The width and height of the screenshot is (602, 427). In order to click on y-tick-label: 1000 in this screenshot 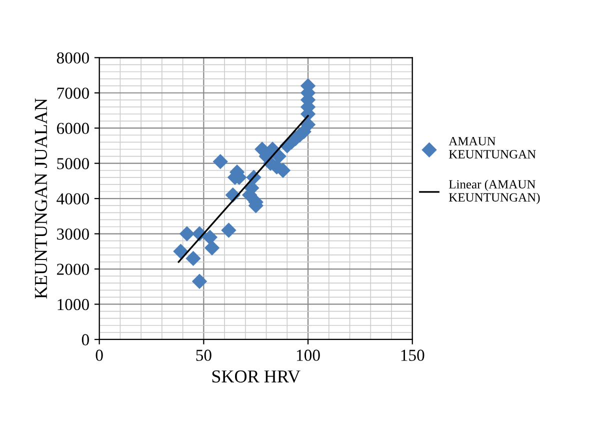, I will do `click(73, 304)`.